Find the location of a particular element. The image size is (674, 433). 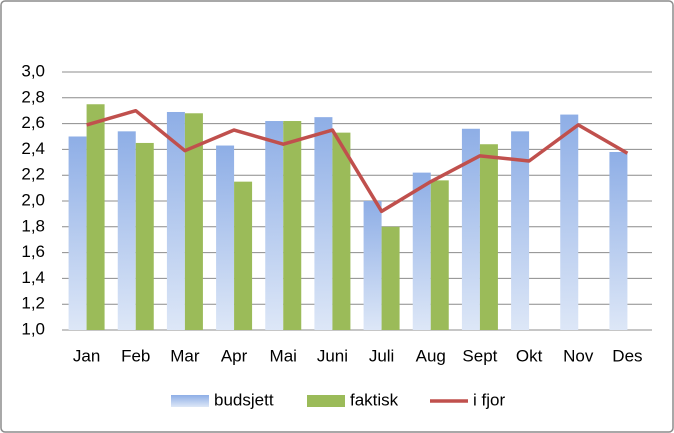

y-tick-label: 2,0 is located at coordinates (33, 199).